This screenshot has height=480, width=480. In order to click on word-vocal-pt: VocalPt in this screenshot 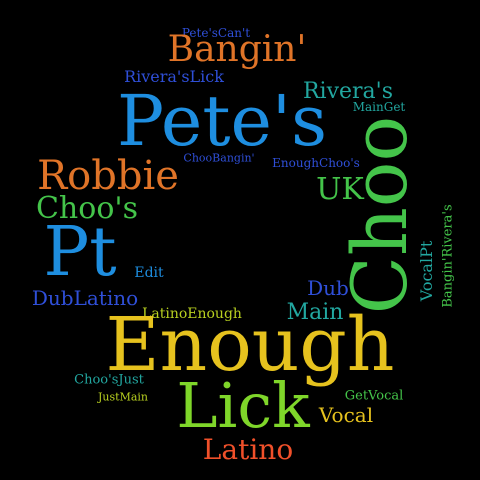, I will do `click(426, 271)`.